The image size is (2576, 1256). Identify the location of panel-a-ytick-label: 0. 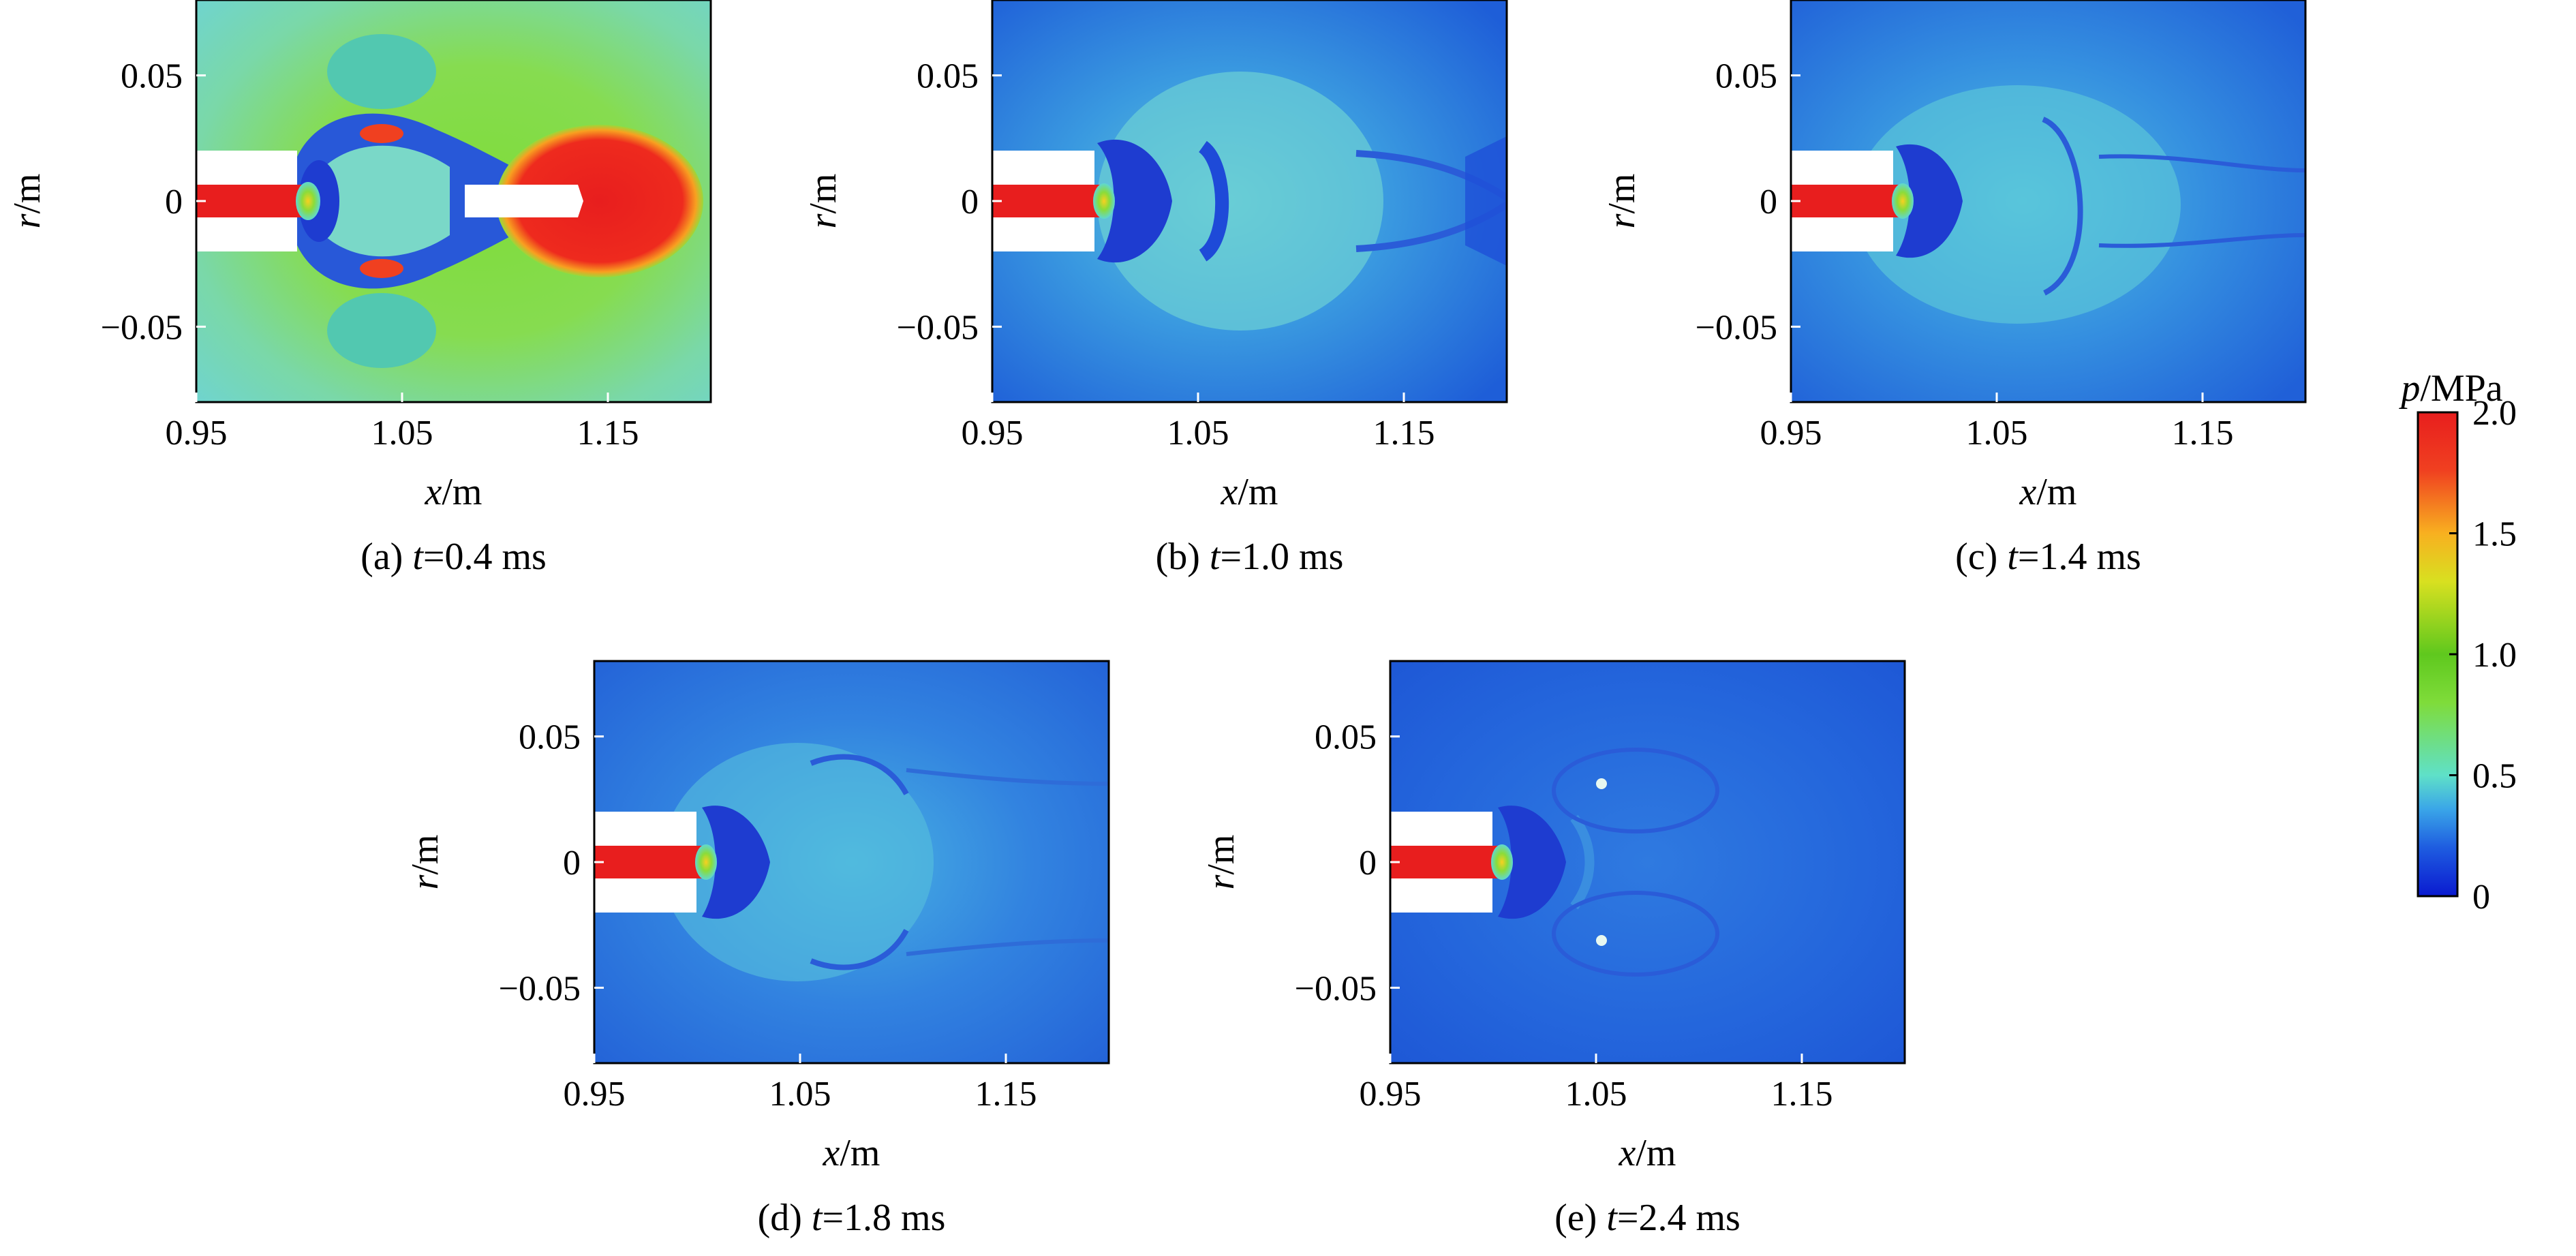
(174, 202).